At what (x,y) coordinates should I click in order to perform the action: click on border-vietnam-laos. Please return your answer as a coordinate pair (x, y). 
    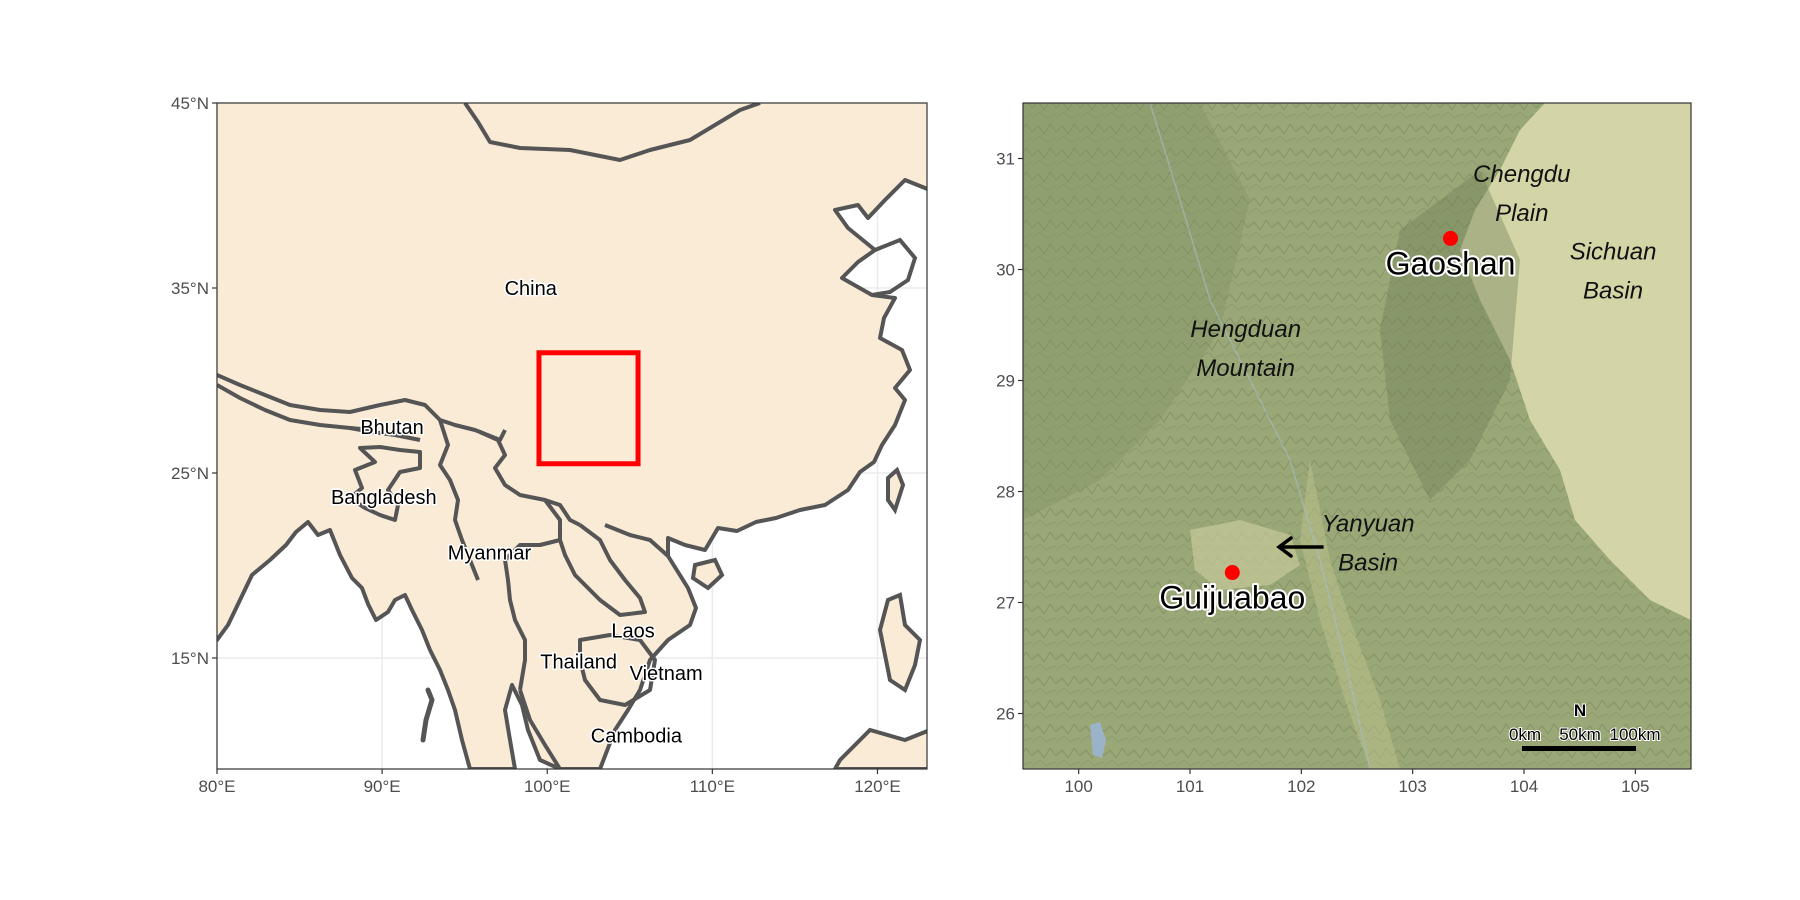
    Looking at the image, I should click on (637, 540).